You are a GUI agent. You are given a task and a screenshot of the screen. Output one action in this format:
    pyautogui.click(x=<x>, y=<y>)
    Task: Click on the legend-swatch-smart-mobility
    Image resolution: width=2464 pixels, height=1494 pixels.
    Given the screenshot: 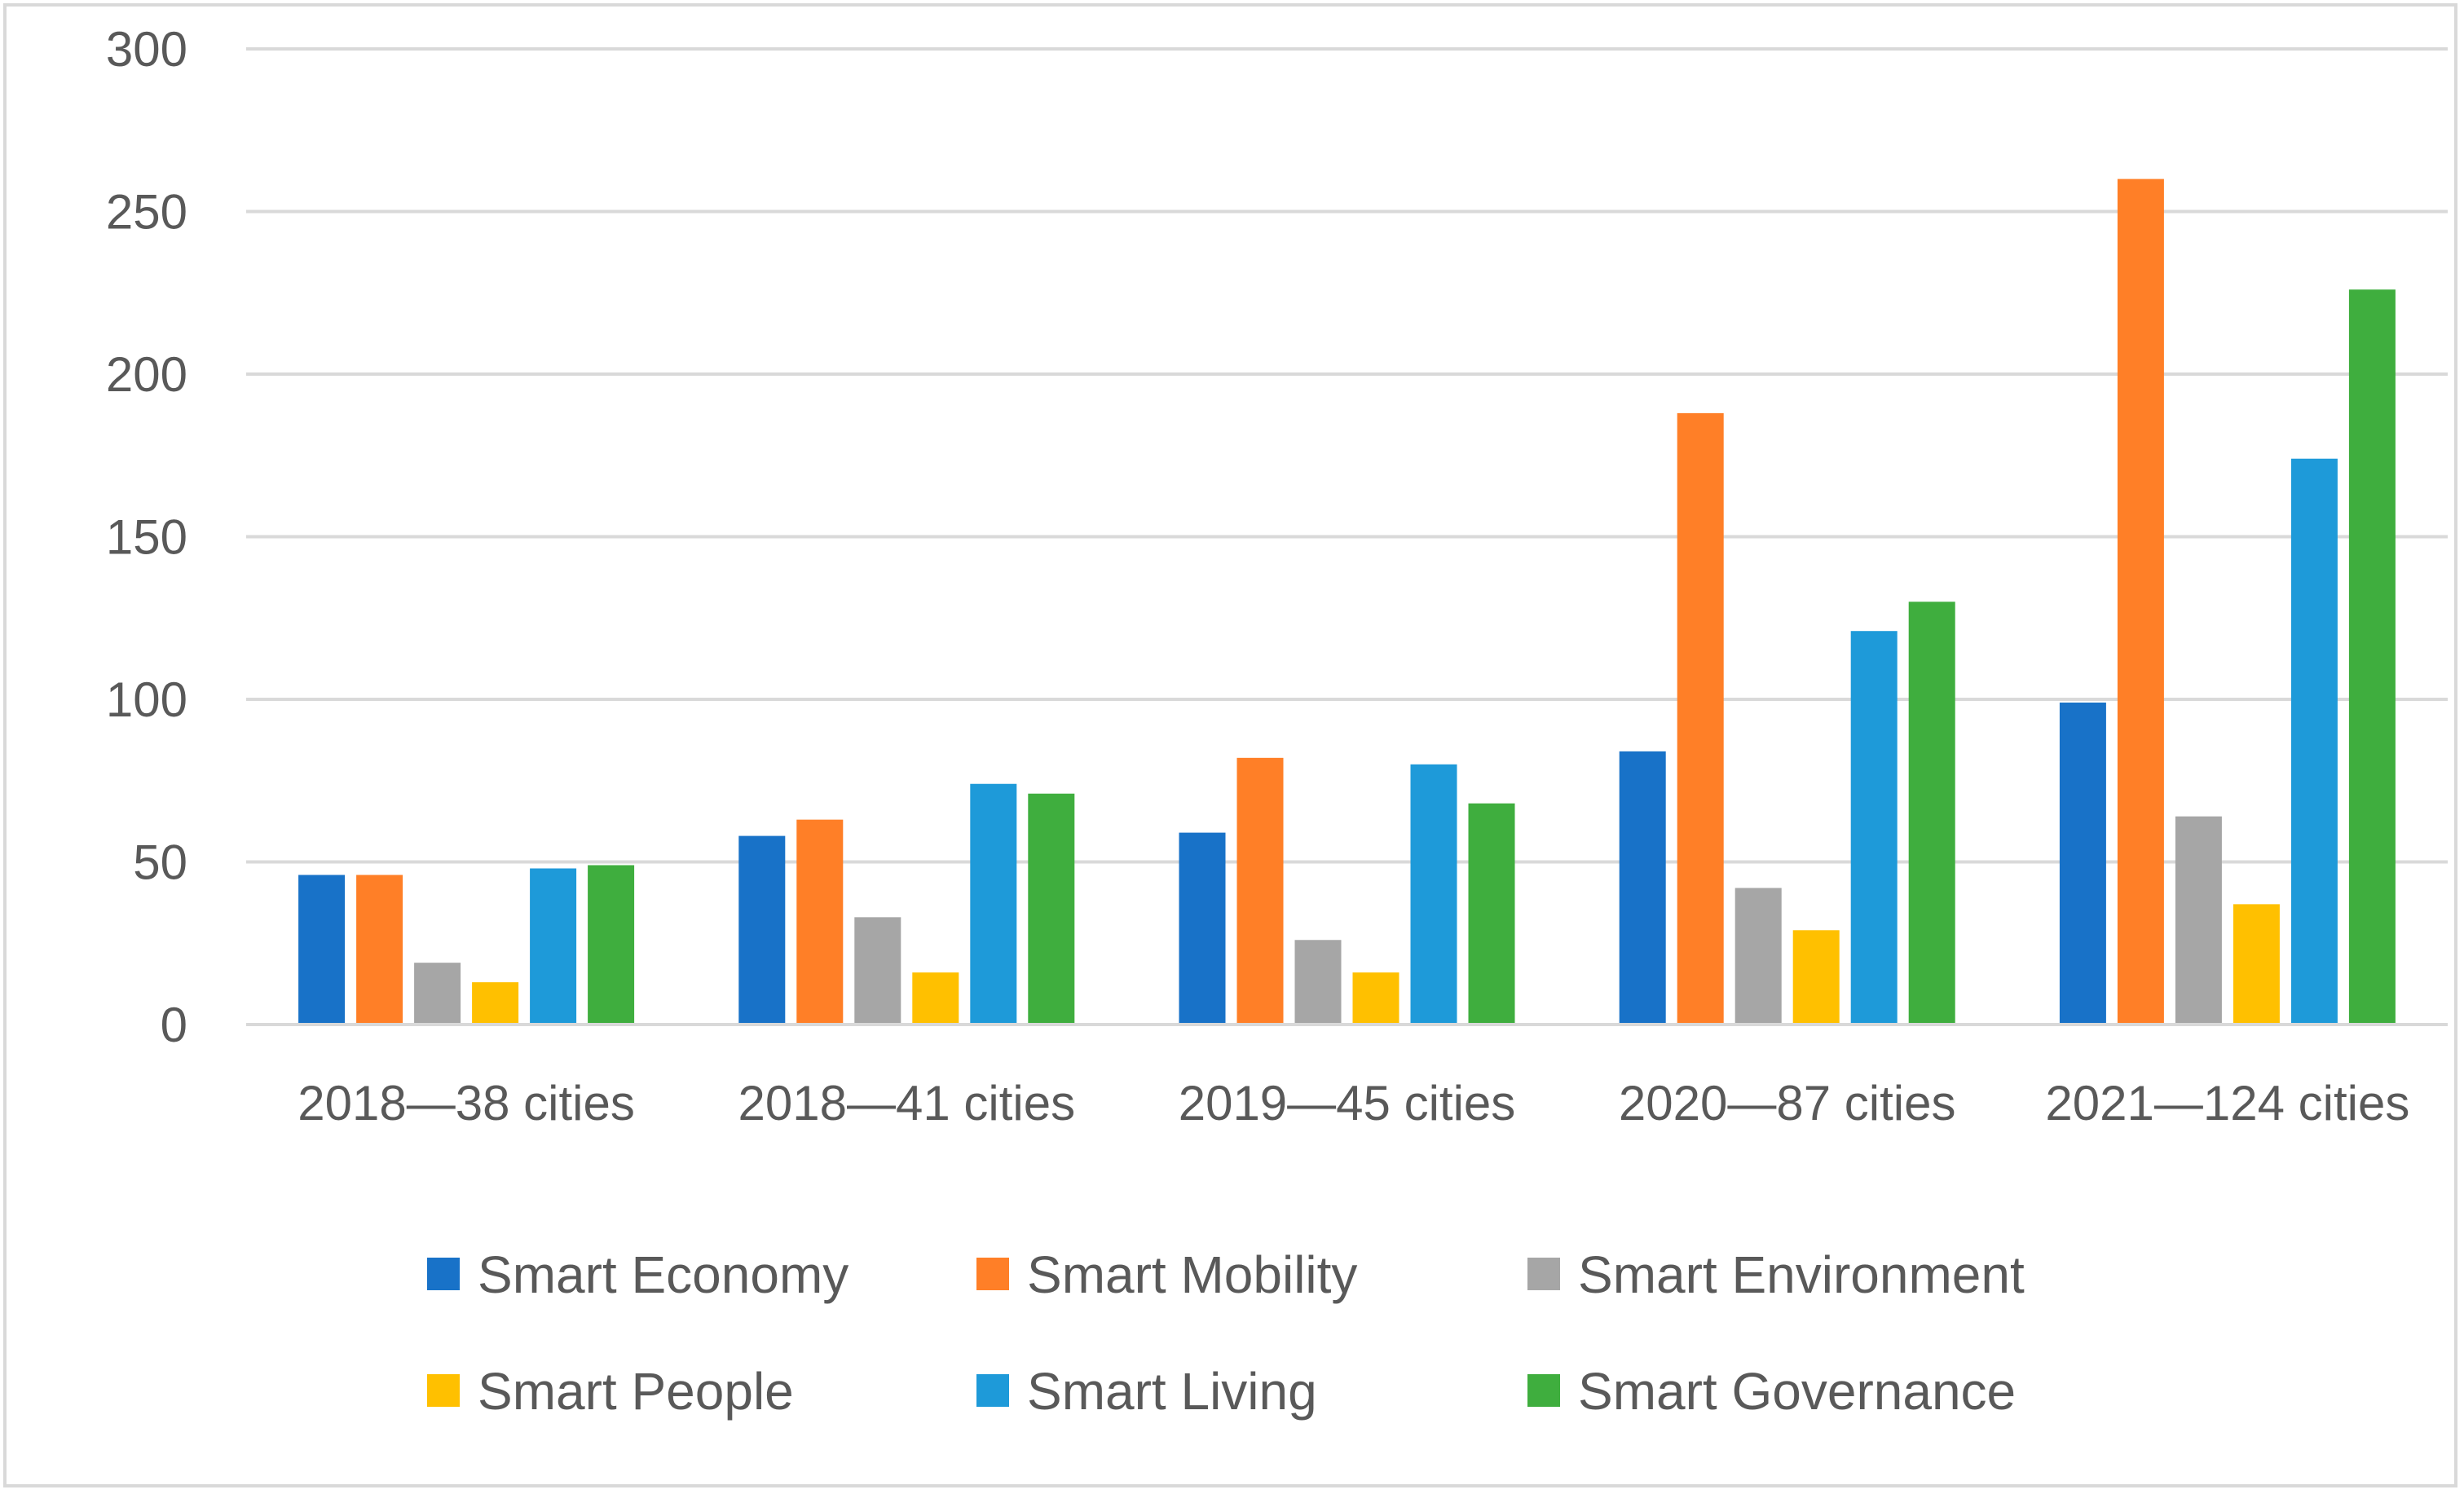 What is the action you would take?
    pyautogui.click(x=993, y=1274)
    